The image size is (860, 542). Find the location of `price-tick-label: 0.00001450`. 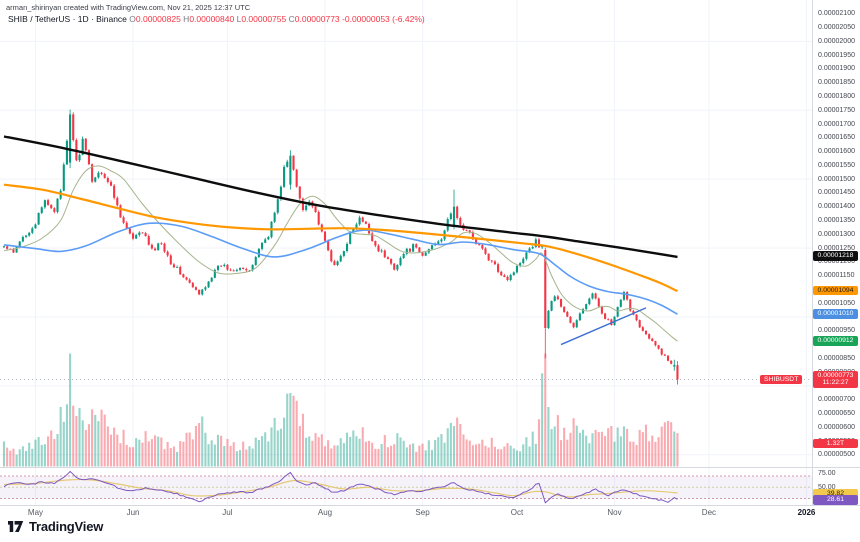

price-tick-label: 0.00001450 is located at coordinates (836, 193).